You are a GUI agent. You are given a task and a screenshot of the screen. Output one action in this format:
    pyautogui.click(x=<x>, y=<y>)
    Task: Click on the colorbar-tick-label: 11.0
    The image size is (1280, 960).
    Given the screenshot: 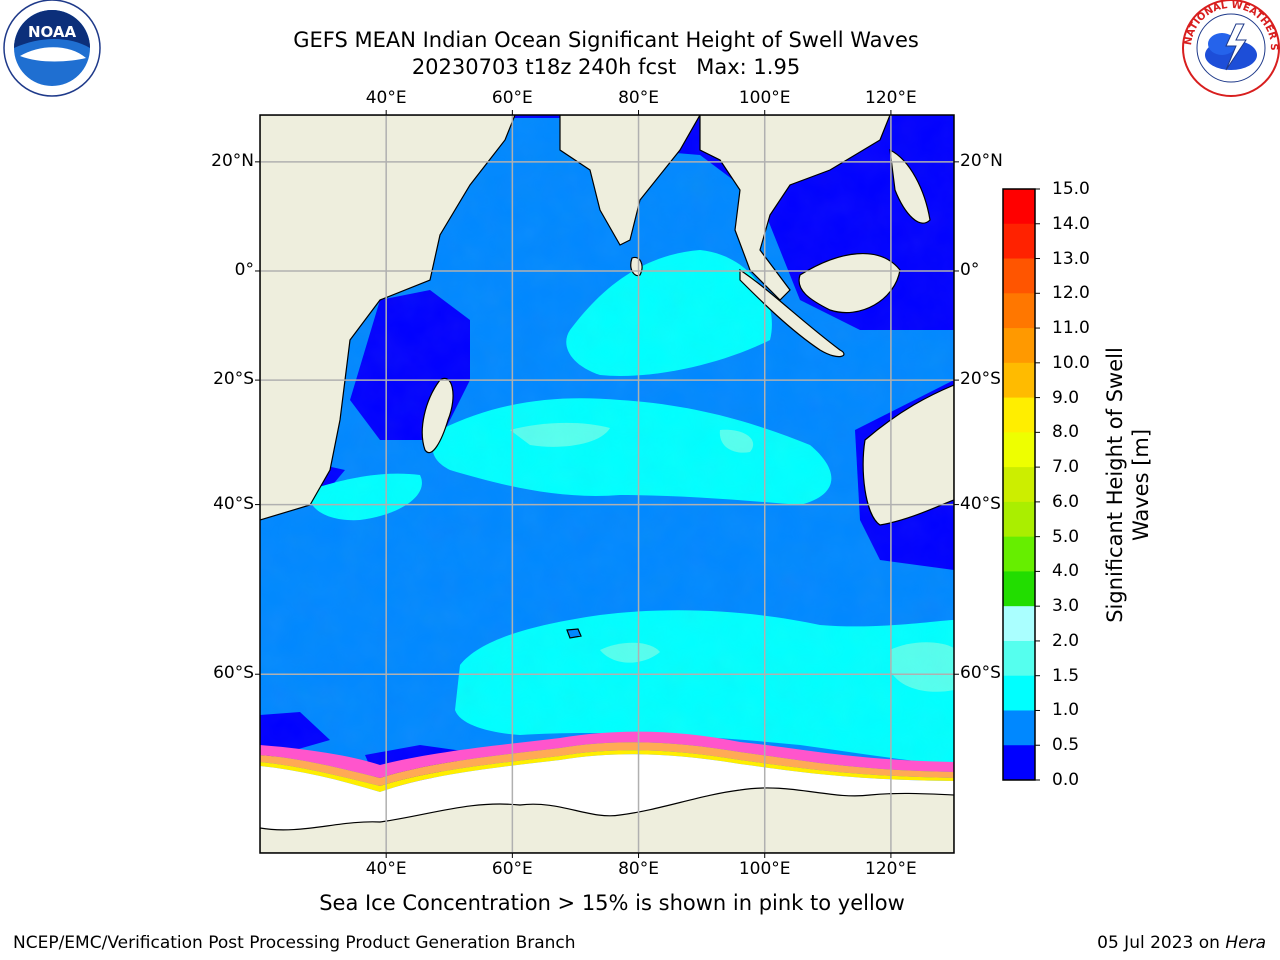 What is the action you would take?
    pyautogui.click(x=1071, y=328)
    